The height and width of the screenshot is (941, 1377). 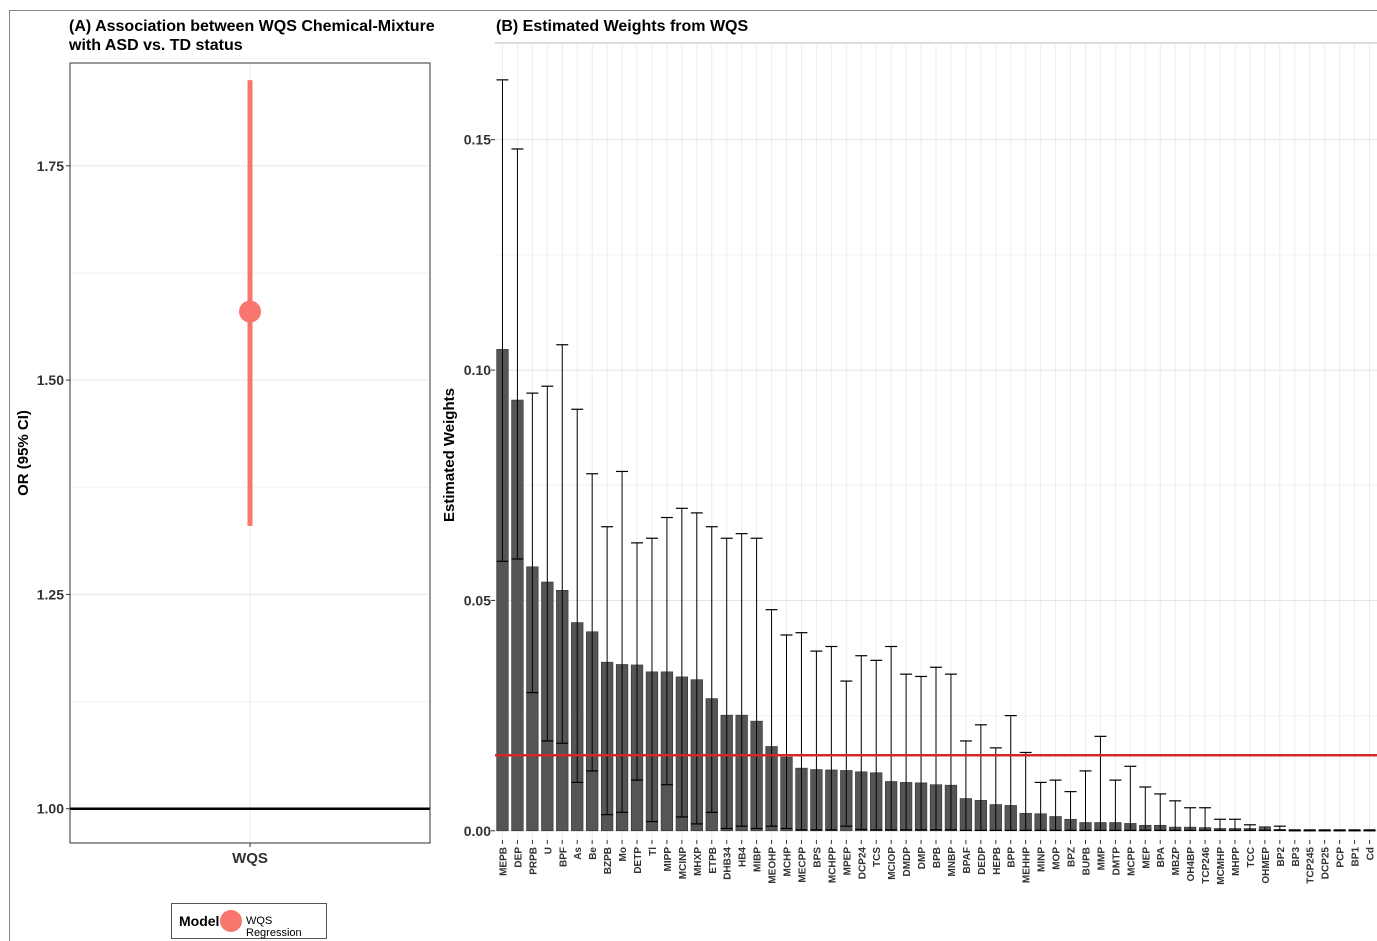 I want to click on x-tick-label: BPAF, so click(x=967, y=860).